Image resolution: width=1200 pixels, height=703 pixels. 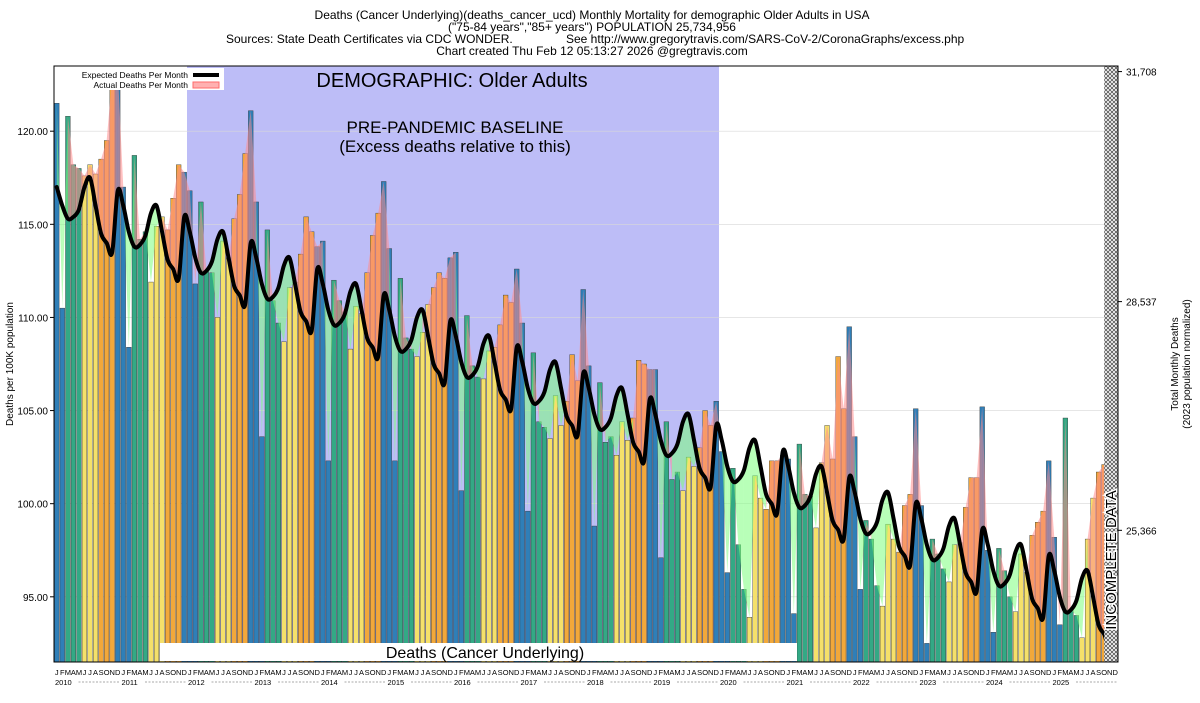 I want to click on legend-box, so click(x=140, y=79).